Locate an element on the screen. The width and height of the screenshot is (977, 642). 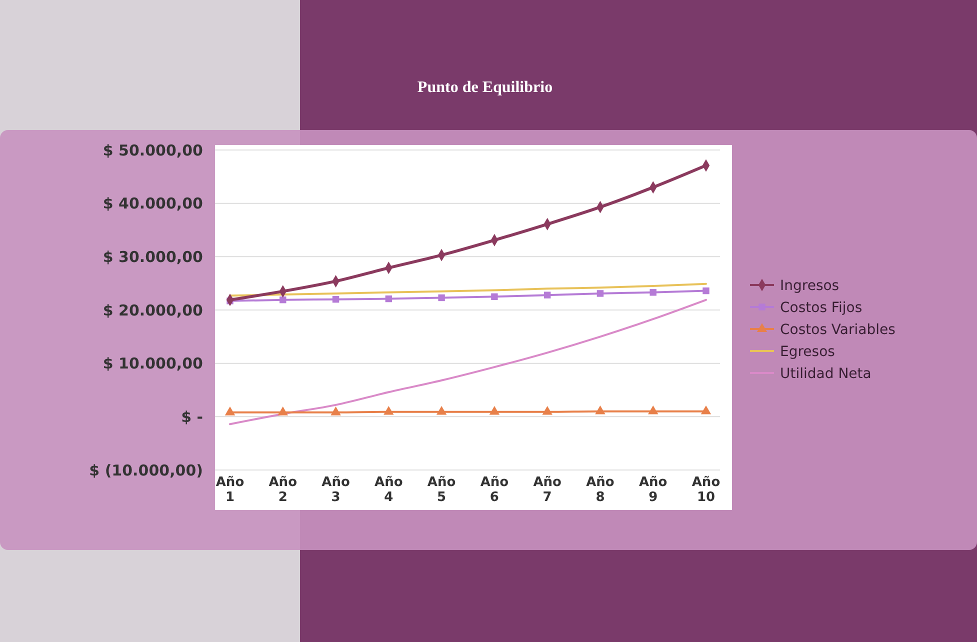
x-tick-label: Año 7 is located at coordinates (547, 490).